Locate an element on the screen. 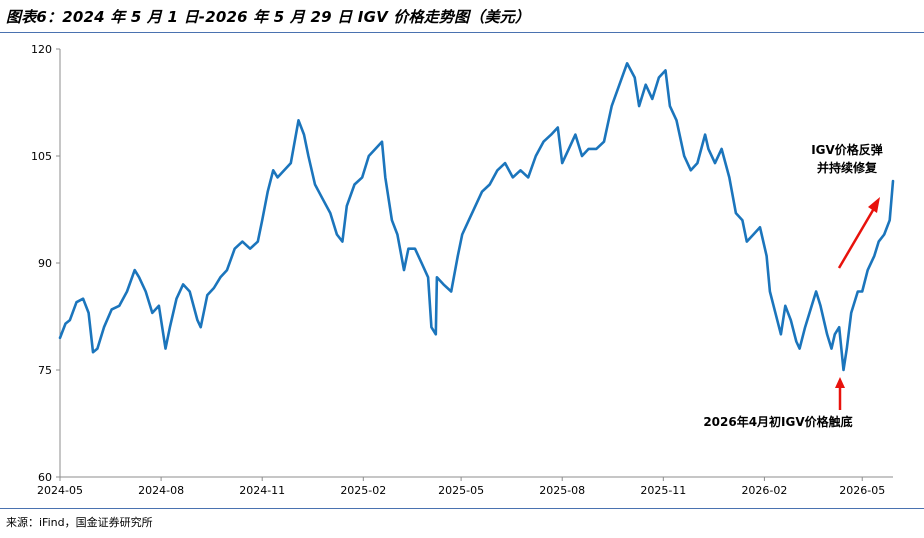 The width and height of the screenshot is (924, 538). x-tick-label: 2024-08 is located at coordinates (161, 490).